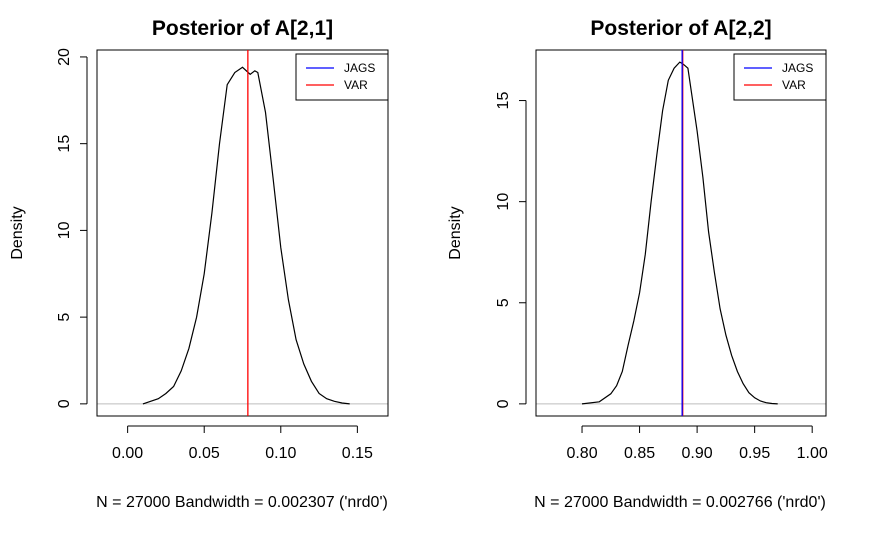 Image resolution: width=875 pixels, height=540 pixels. What do you see at coordinates (697, 453) in the screenshot?
I see `x-tick-label: 0.90` at bounding box center [697, 453].